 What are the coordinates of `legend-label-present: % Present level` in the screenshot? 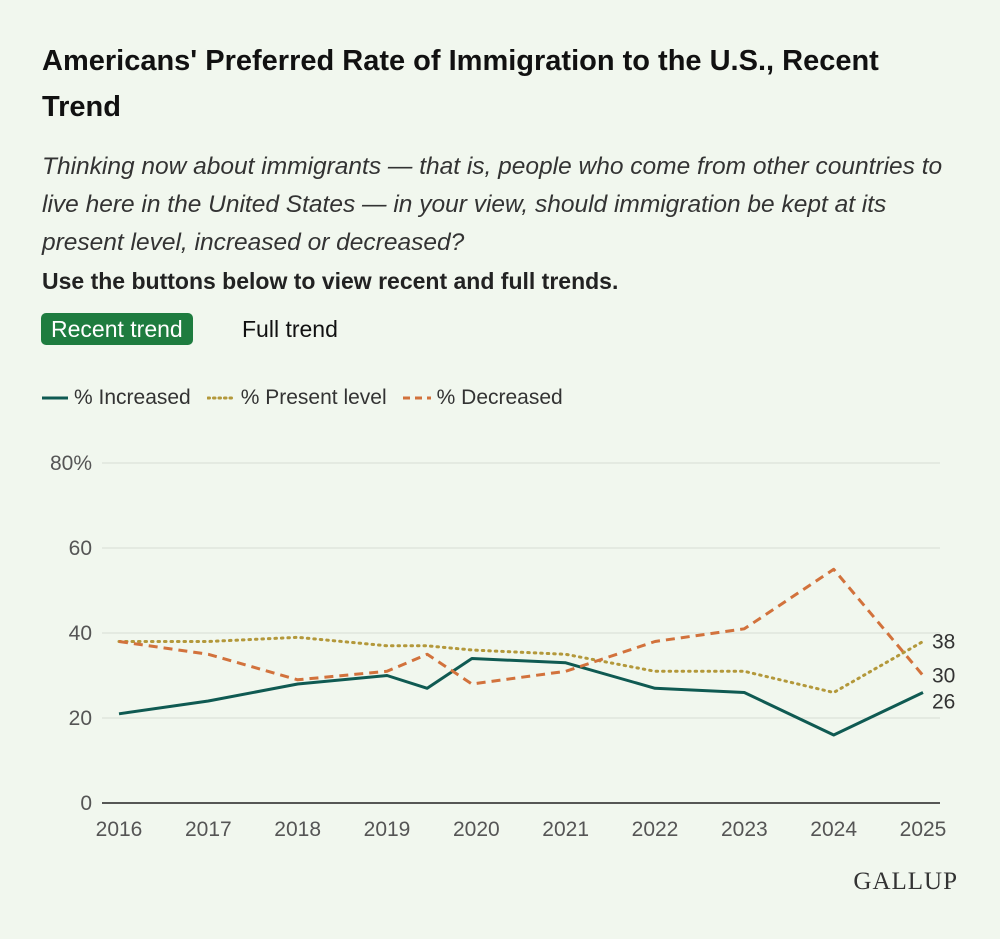 It's located at (313, 397).